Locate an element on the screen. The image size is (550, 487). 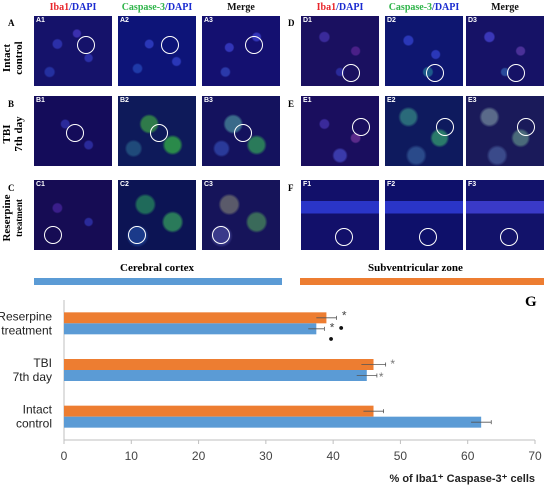
row-letter-a: A is located at coordinates (11, 23).